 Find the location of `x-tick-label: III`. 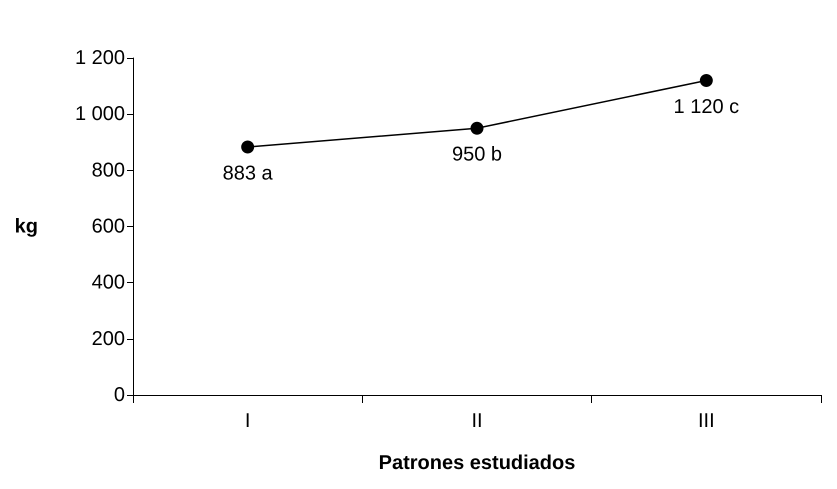

x-tick-label: III is located at coordinates (706, 421).